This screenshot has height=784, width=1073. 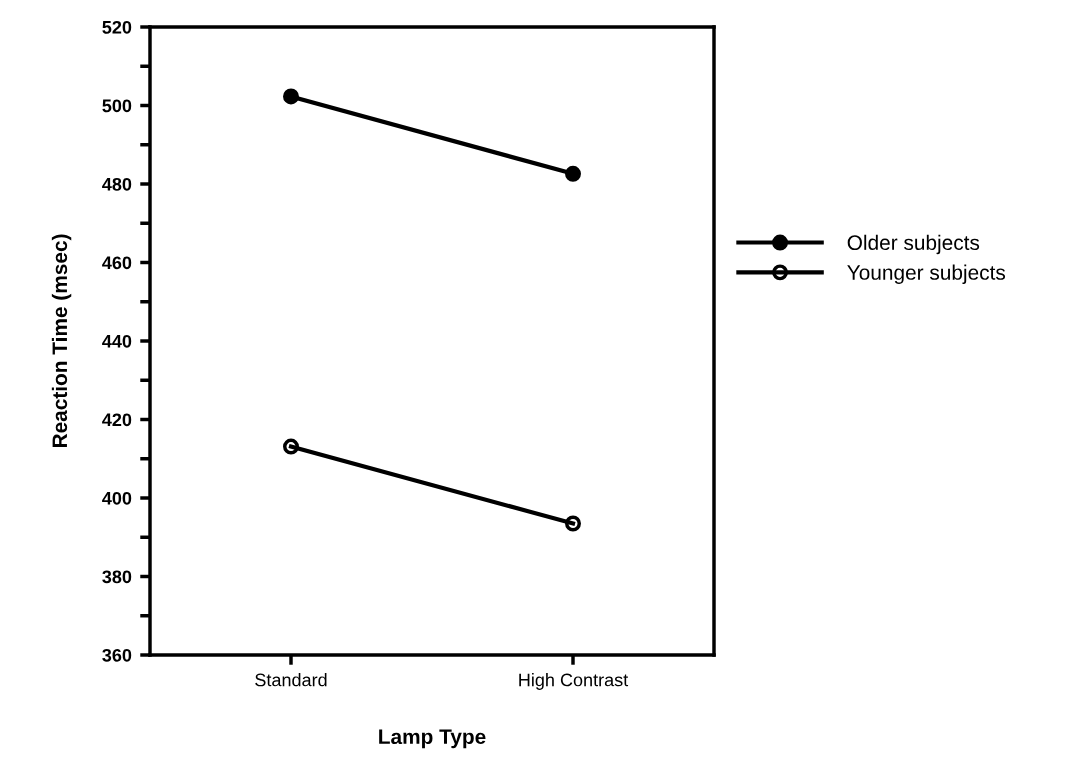 I want to click on y-axis-title: Reaction Time (msec), so click(x=61, y=341).